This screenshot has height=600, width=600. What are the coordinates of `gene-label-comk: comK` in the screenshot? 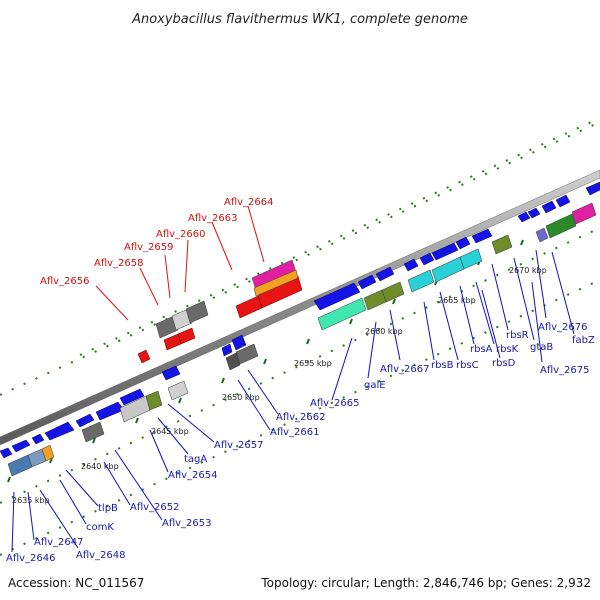 It's located at (100, 527).